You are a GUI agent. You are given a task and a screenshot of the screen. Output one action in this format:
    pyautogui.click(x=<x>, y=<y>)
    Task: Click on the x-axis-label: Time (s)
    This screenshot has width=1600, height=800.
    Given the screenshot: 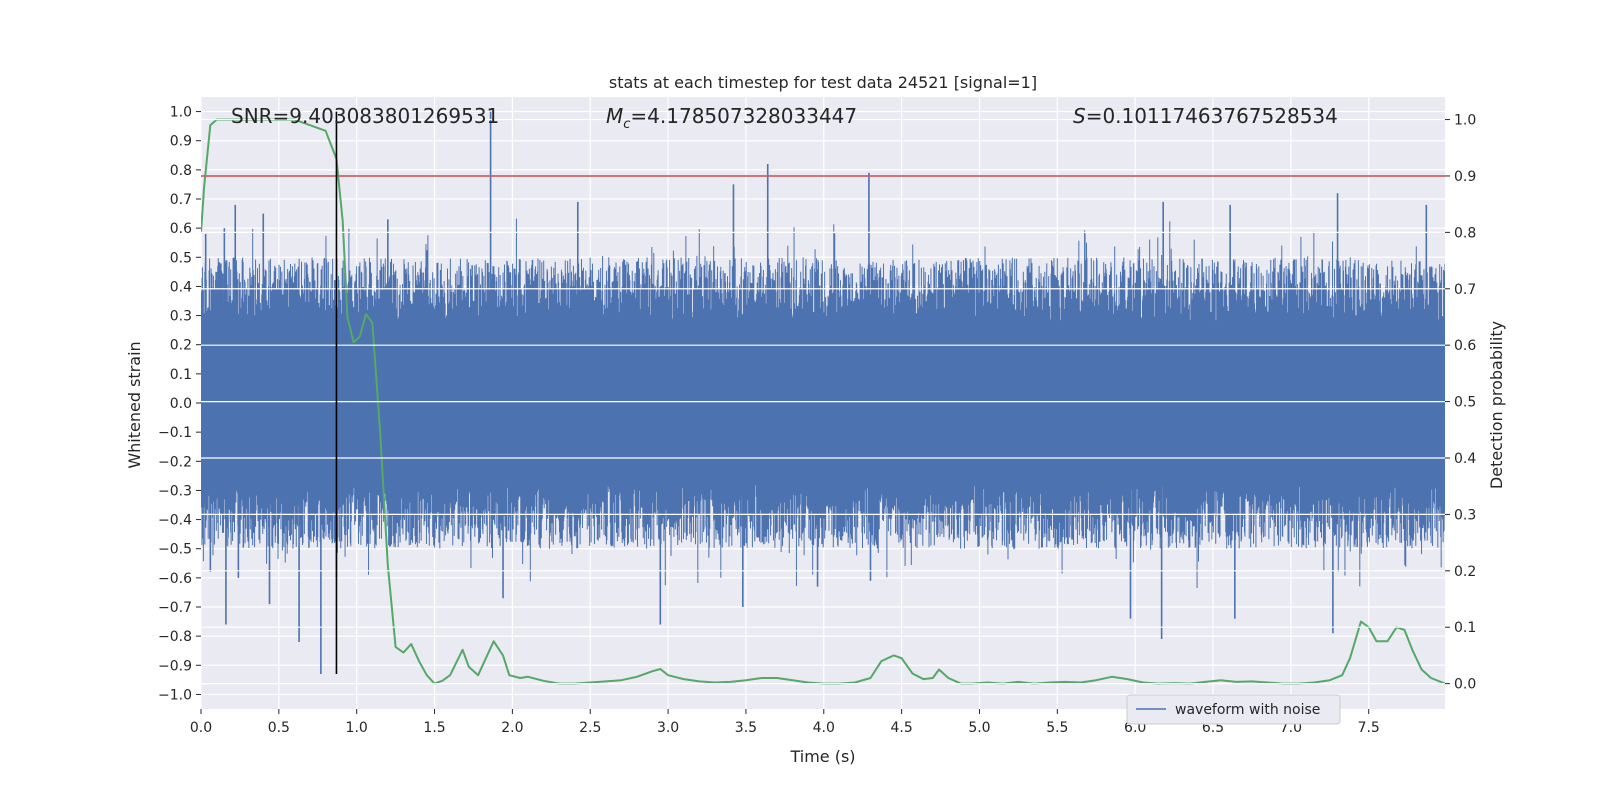 What is the action you would take?
    pyautogui.click(x=822, y=756)
    